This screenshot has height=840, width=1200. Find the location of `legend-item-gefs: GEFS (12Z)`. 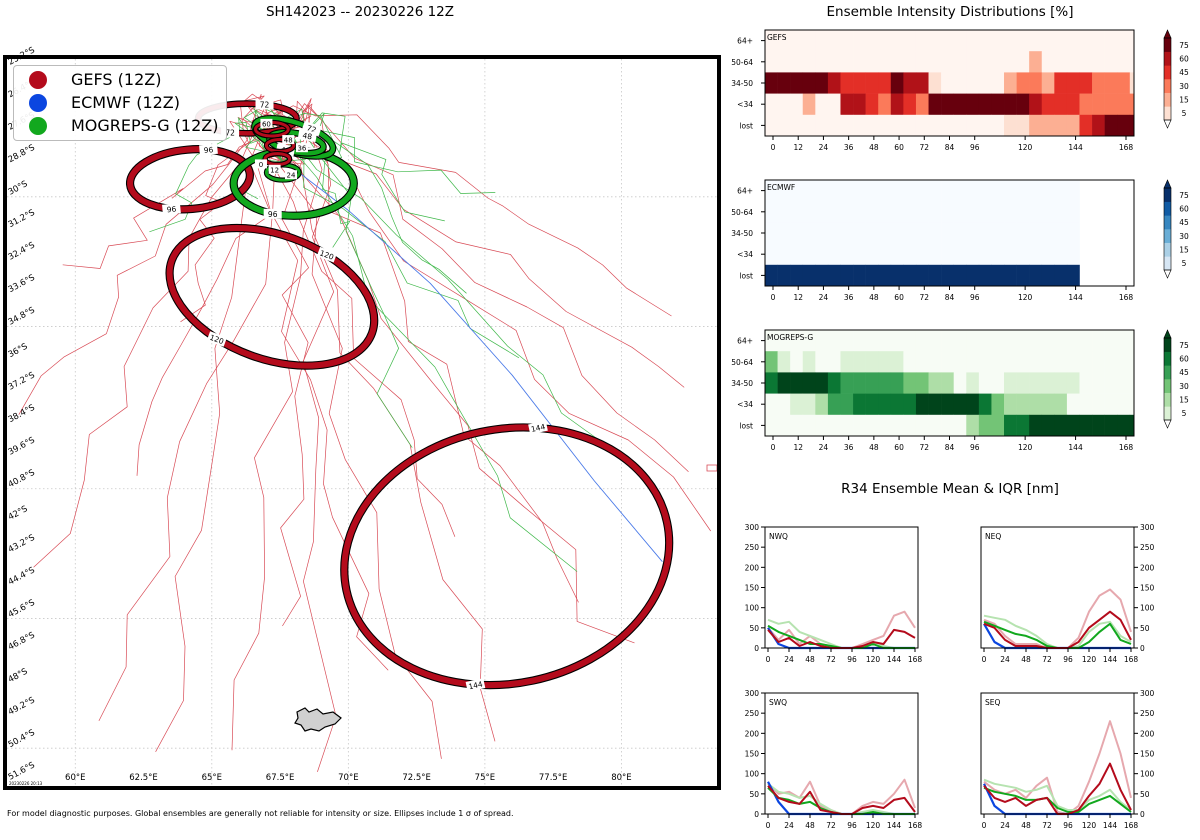

legend-item-gefs: GEFS (12Z) is located at coordinates (120, 79).